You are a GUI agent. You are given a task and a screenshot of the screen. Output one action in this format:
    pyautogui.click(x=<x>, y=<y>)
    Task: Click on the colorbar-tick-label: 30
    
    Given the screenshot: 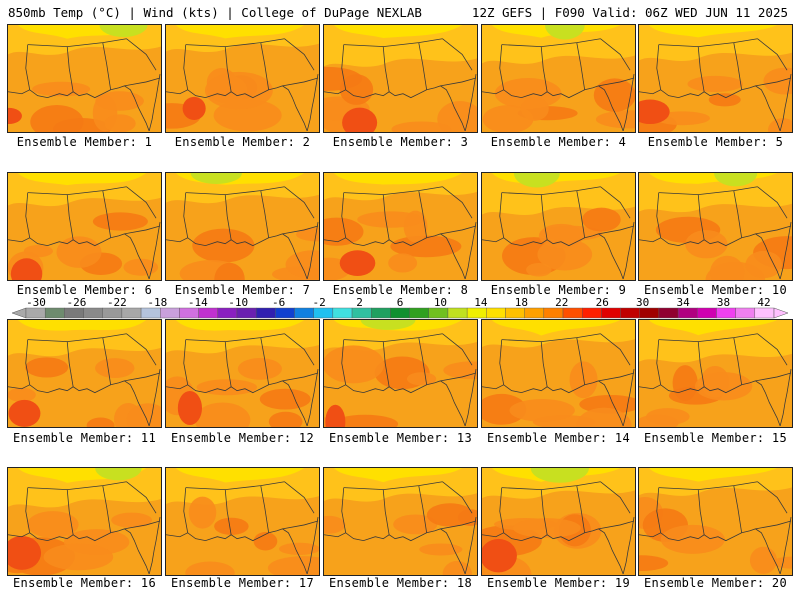 What is the action you would take?
    pyautogui.click(x=643, y=302)
    